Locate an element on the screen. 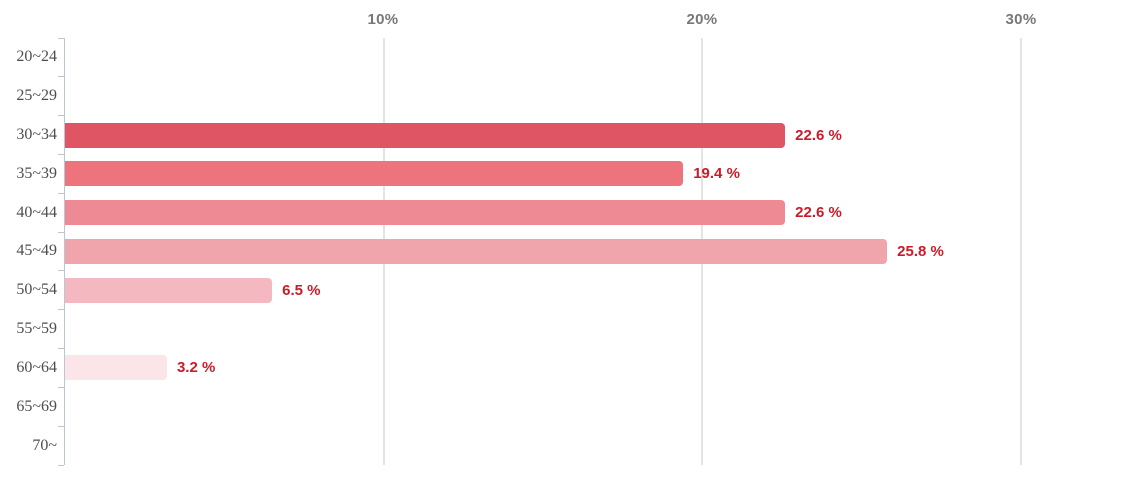 This screenshot has height=483, width=1124. chart-row: 40~44 22.6 % is located at coordinates (518, 212).